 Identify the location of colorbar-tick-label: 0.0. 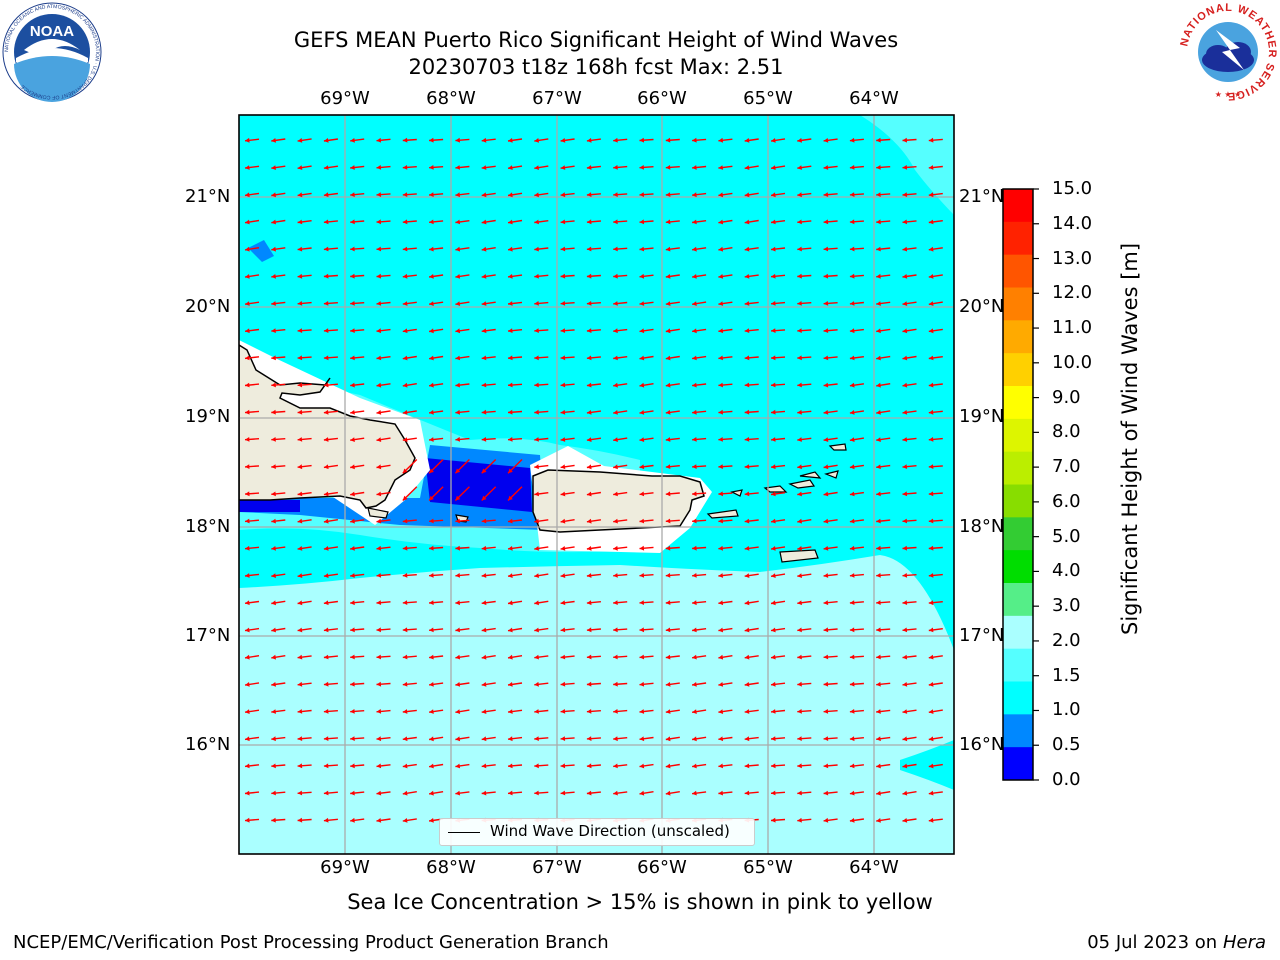
(1066, 779).